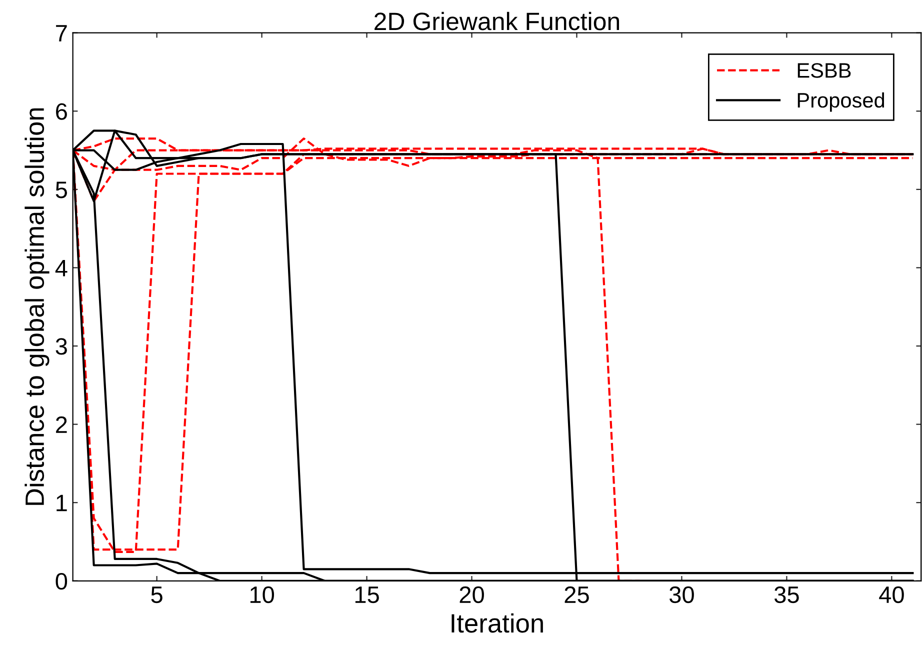  I want to click on legend-label: Proposed, so click(841, 102).